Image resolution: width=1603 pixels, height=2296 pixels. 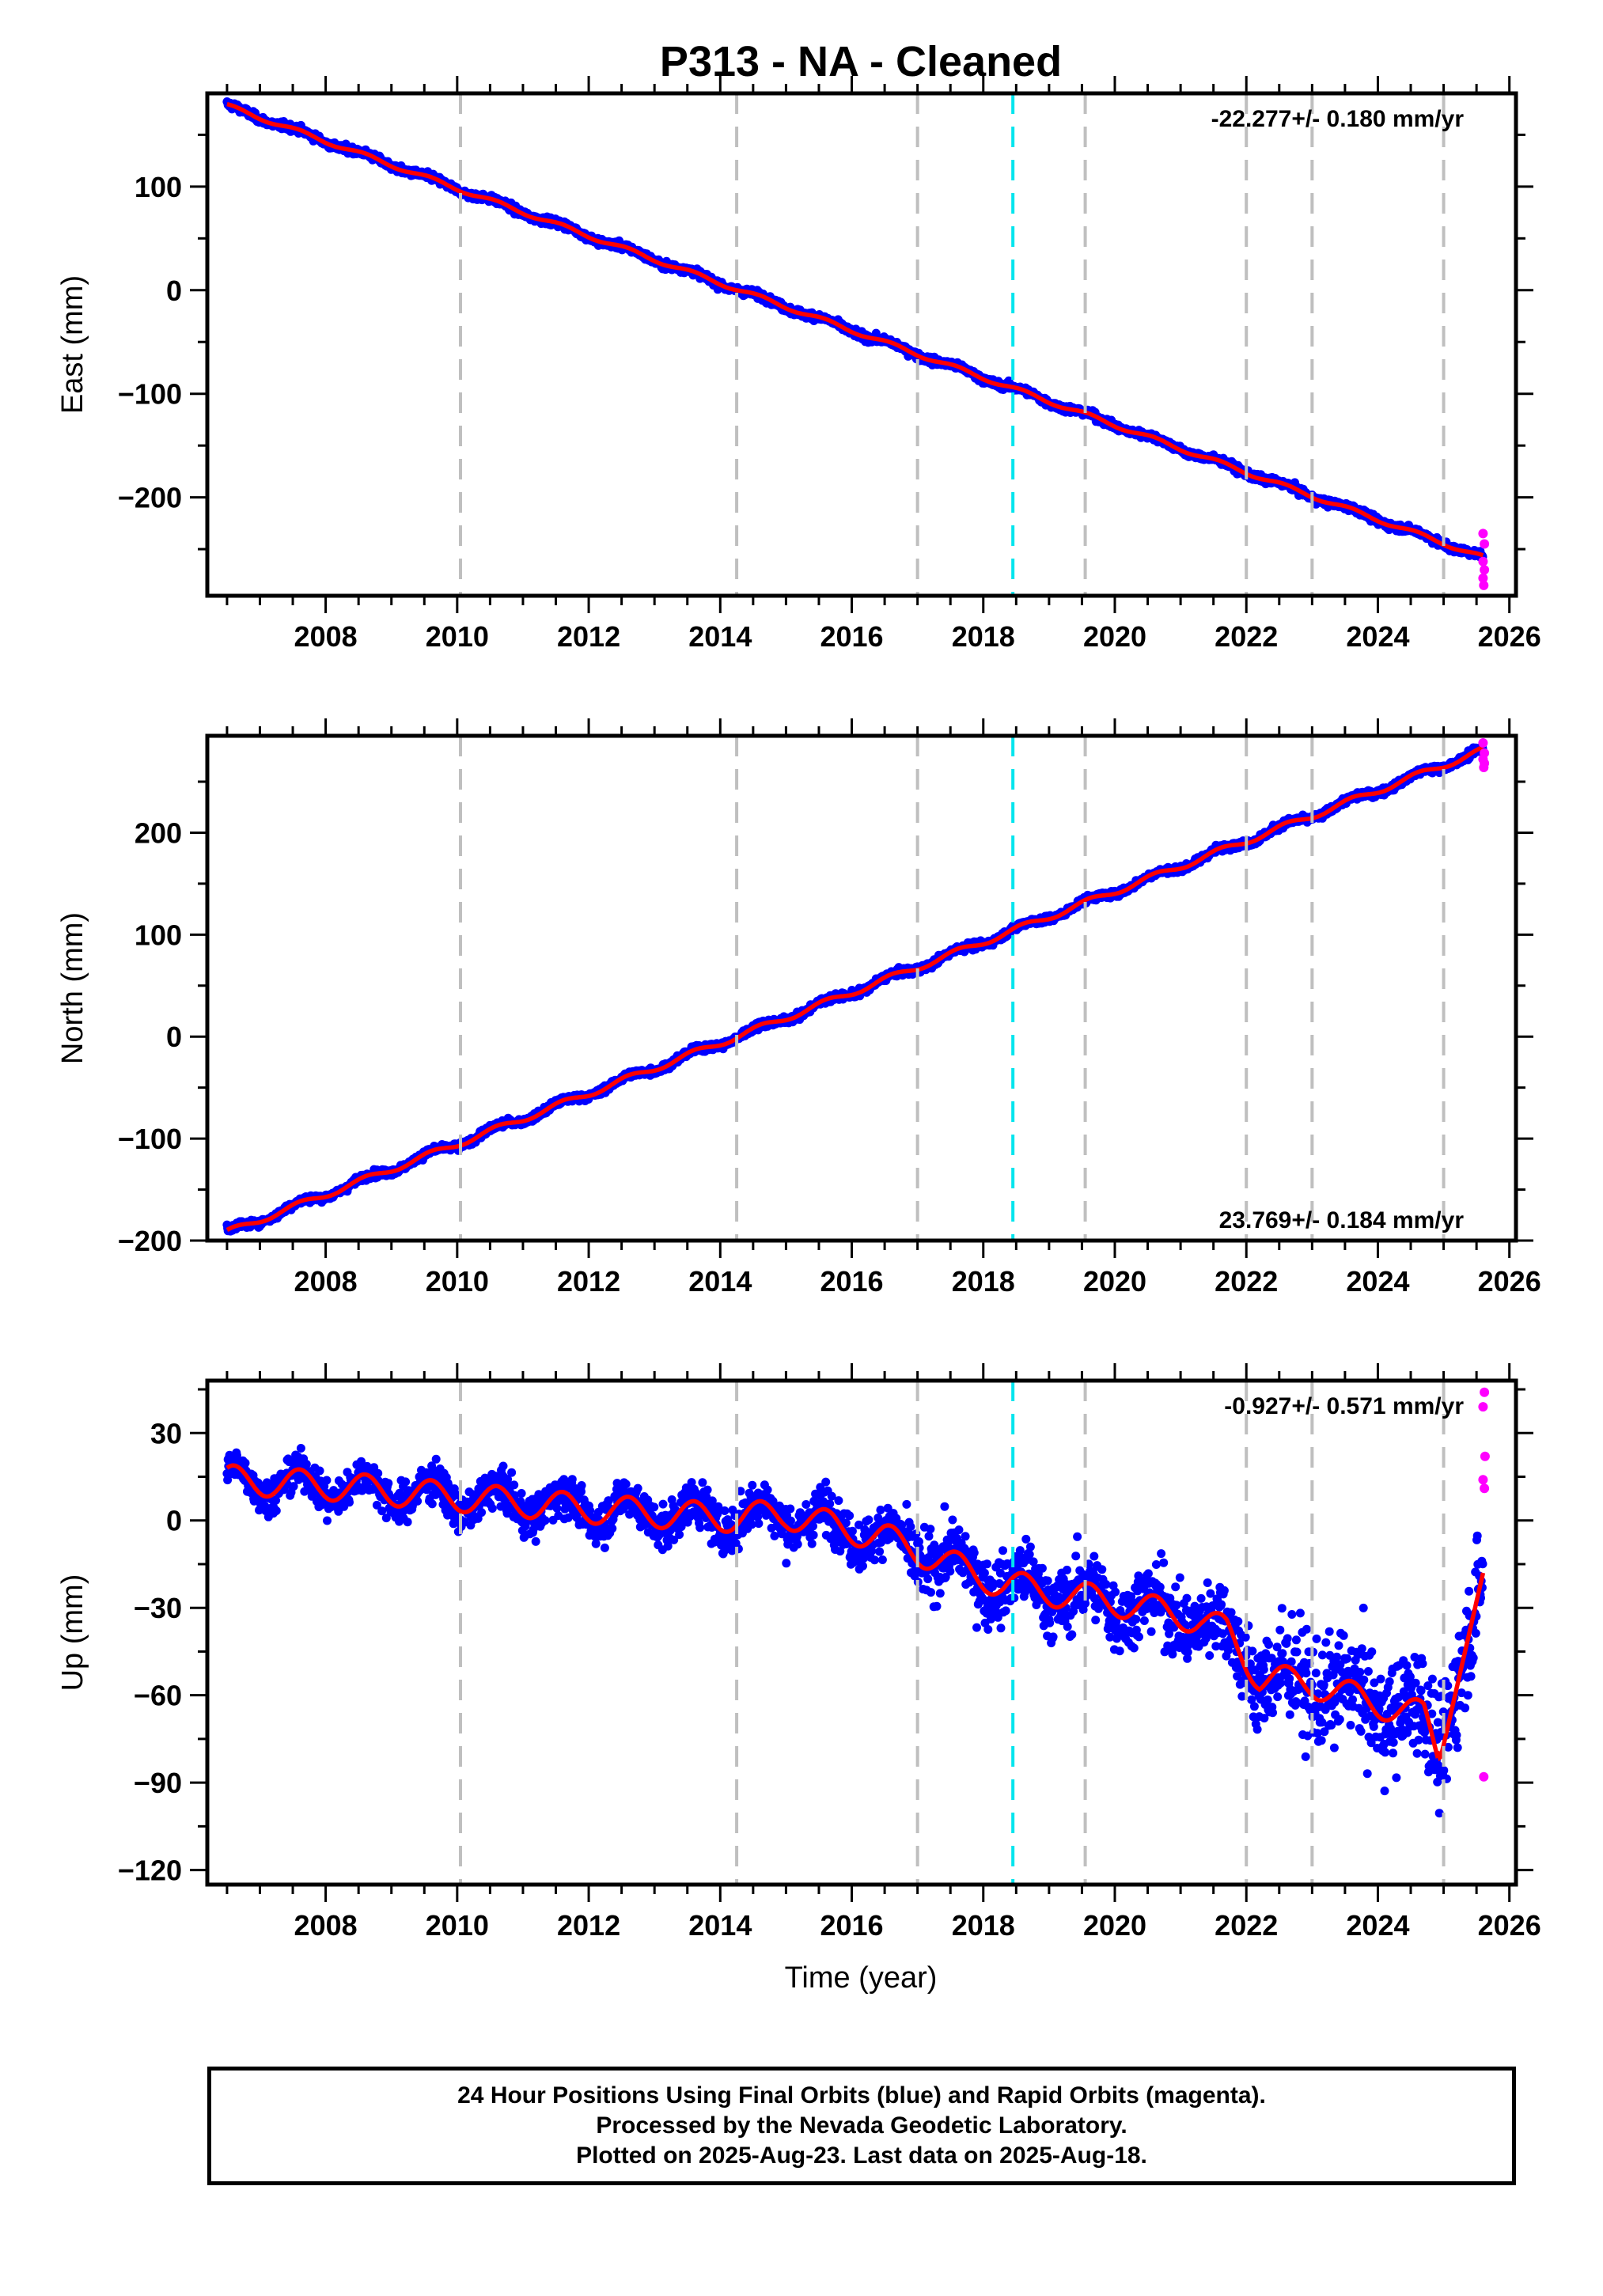 I want to click on east-y-tick-label: 0, so click(x=174, y=291).